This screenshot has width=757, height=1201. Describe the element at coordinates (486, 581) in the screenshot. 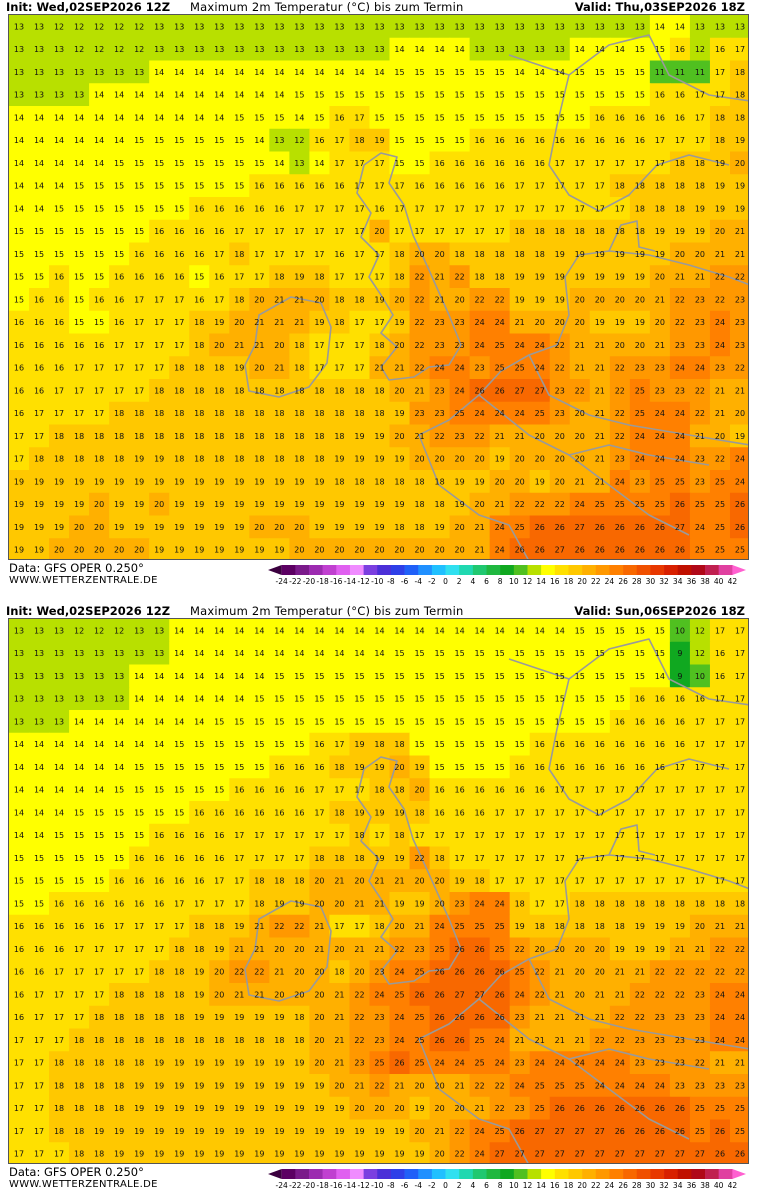

I see `scale-tick-label: 6` at that location.